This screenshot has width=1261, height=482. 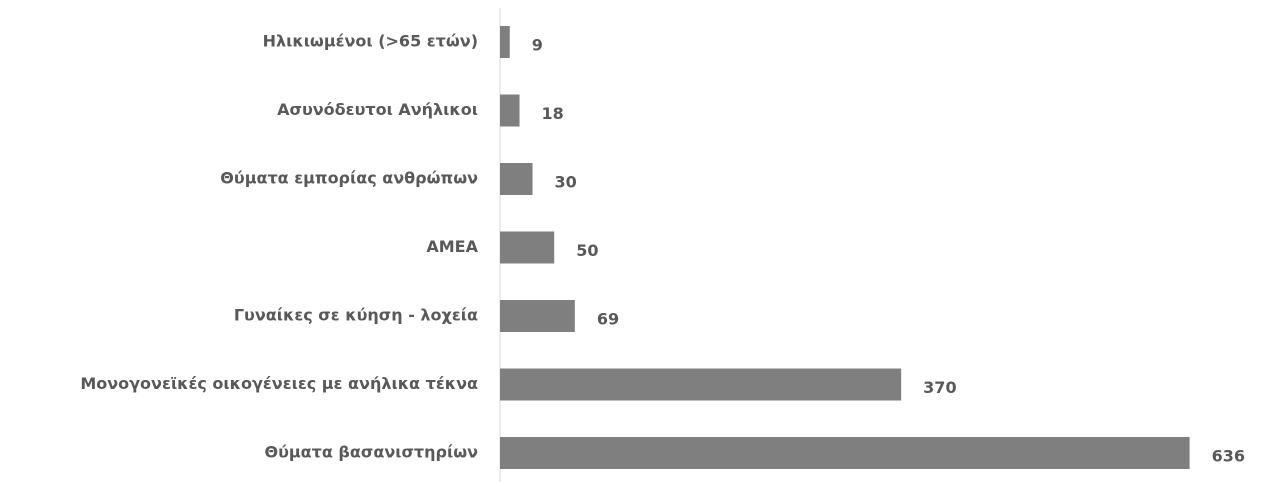 What do you see at coordinates (377, 109) in the screenshot?
I see `category-label: Ασυνόδευτοι Ανήλικοι` at bounding box center [377, 109].